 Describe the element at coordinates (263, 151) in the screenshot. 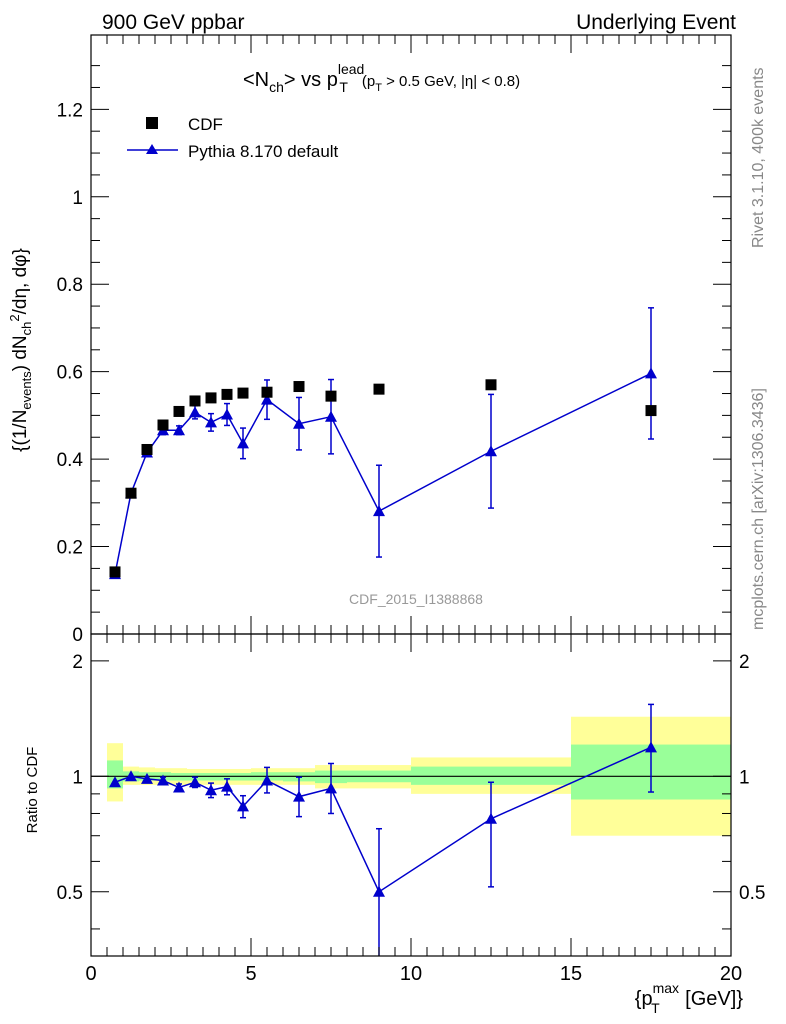

I see `legend-pythia-label: Pythia 8.170 default` at that location.